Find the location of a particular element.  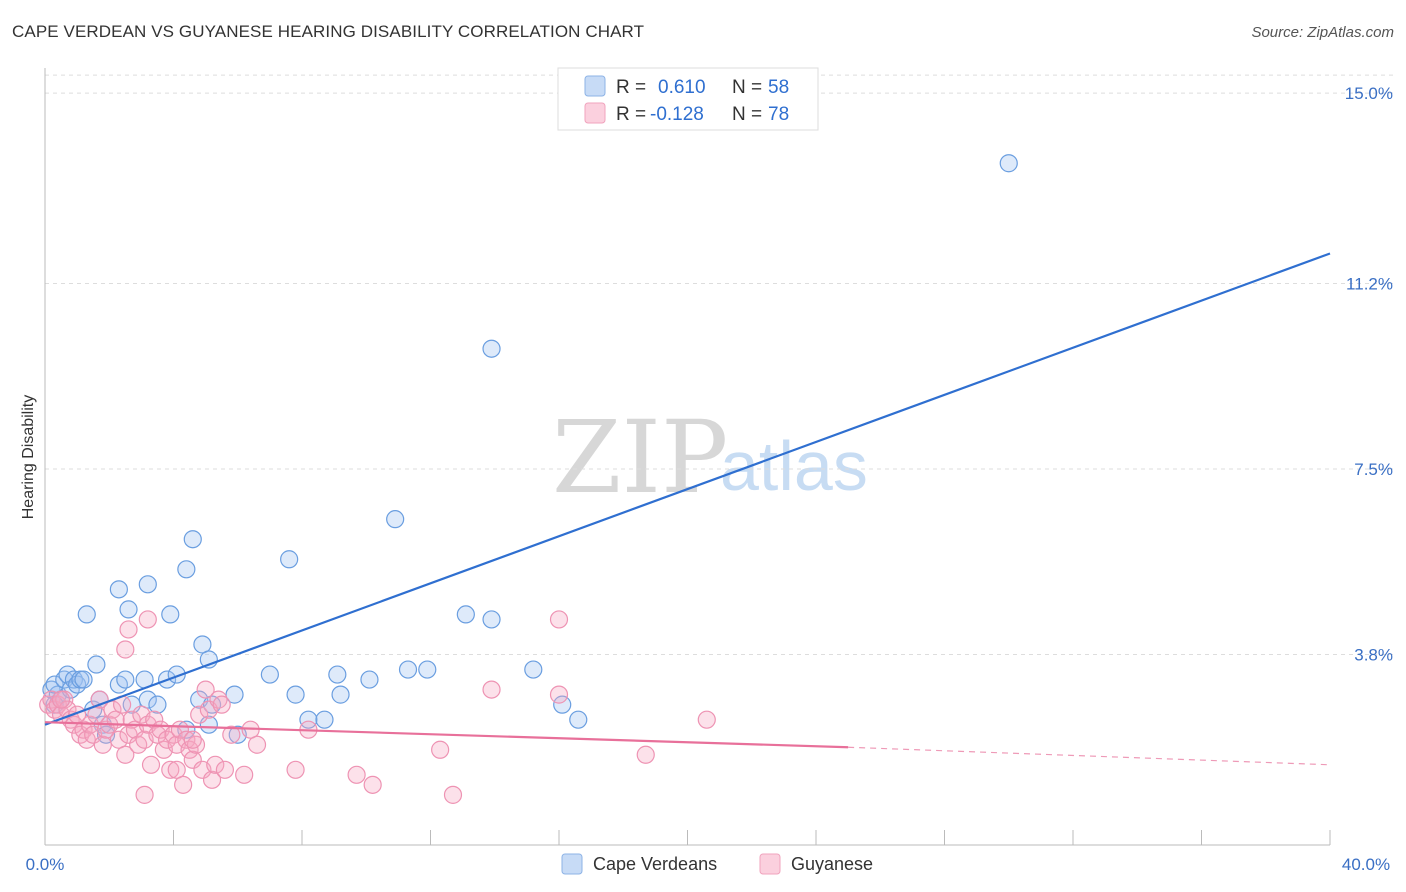

source-label: Source: ZipAtlas.com is located at coordinates (1322, 32).